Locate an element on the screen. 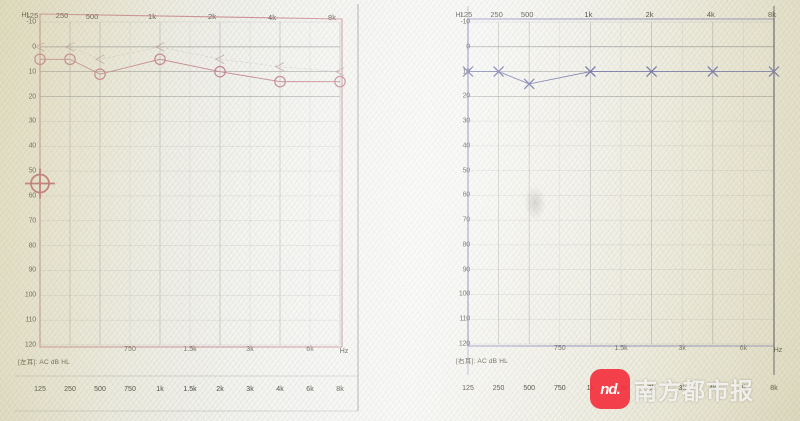 This screenshot has width=800, height=421. watermark-badge: nd. is located at coordinates (610, 389).